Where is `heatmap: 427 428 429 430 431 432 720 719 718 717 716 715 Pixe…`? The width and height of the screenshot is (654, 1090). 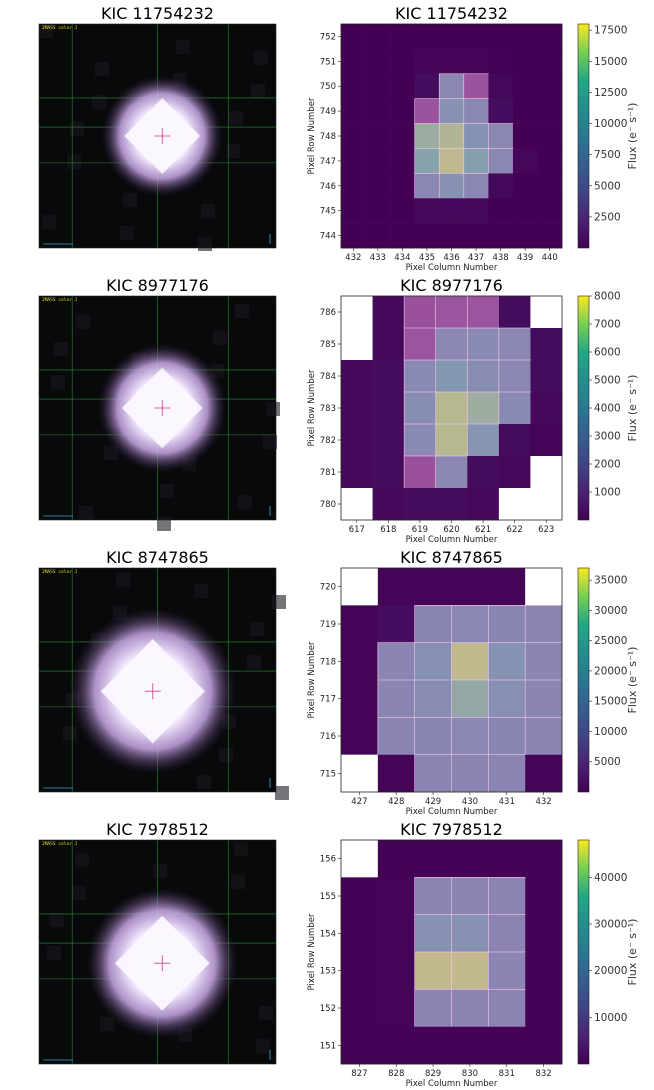 heatmap: 427 428 429 430 431 432 720 719 718 717 716 715 Pixe… is located at coordinates (435, 692).